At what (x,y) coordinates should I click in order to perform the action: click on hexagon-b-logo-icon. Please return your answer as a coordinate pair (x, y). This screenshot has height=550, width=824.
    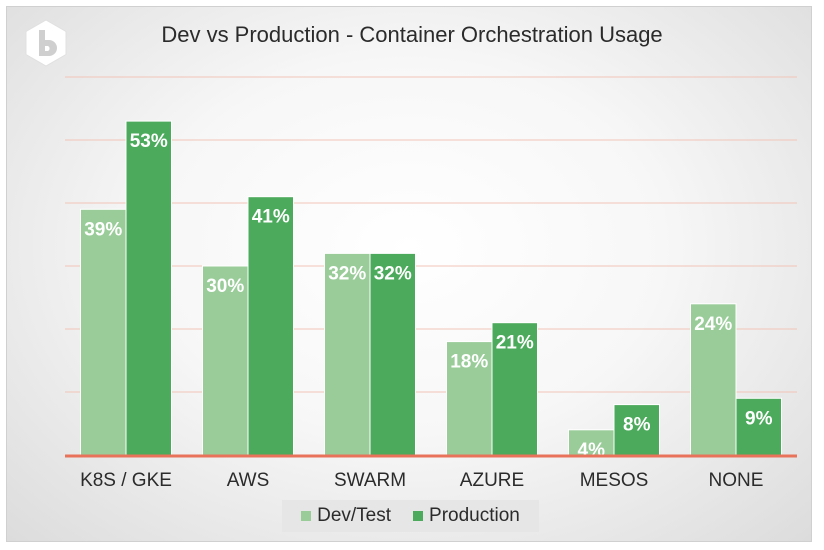
    Looking at the image, I should click on (46, 43).